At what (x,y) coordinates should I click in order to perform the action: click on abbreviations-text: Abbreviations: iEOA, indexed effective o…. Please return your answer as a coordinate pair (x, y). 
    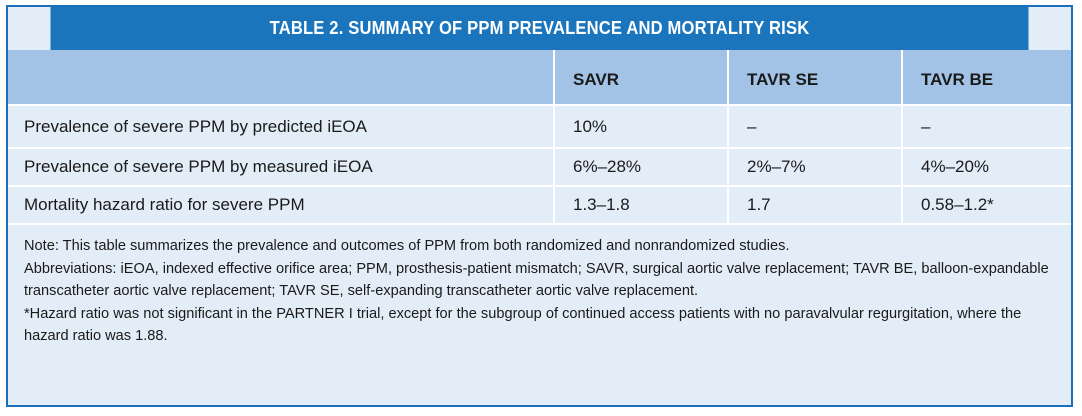
    Looking at the image, I should click on (536, 280).